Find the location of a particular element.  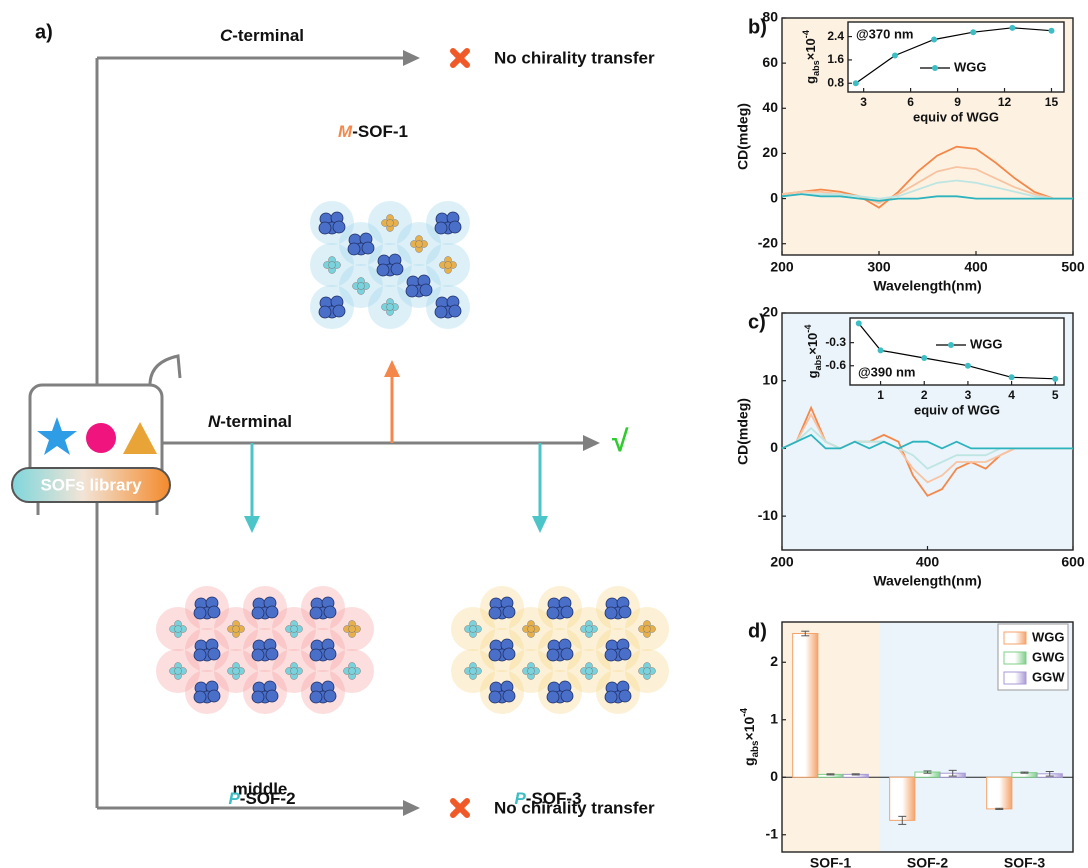

y-tick-label: 10 is located at coordinates (770, 379).